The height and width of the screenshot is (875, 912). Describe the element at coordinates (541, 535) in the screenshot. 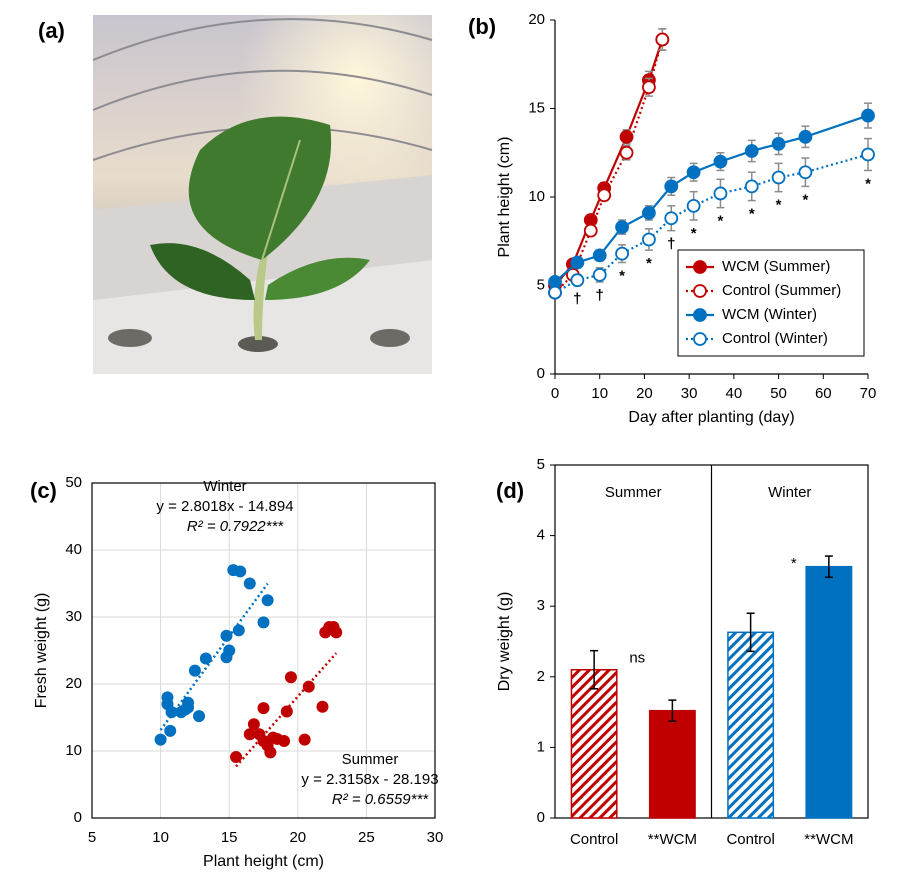

I see `y-tick-label: 4` at that location.